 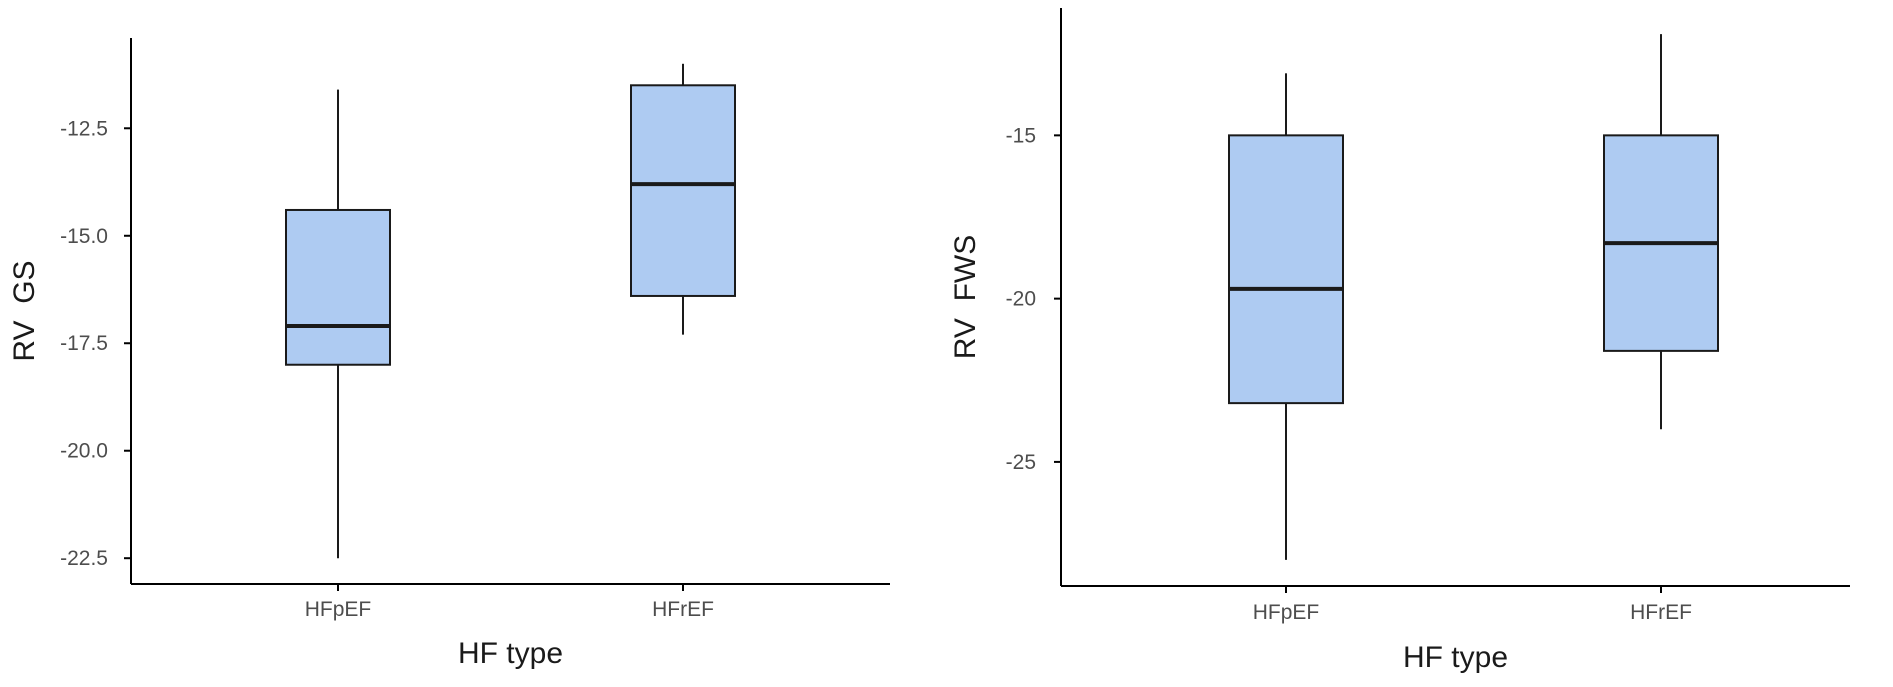 I want to click on y-tick-label: -17.5, so click(x=84, y=343).